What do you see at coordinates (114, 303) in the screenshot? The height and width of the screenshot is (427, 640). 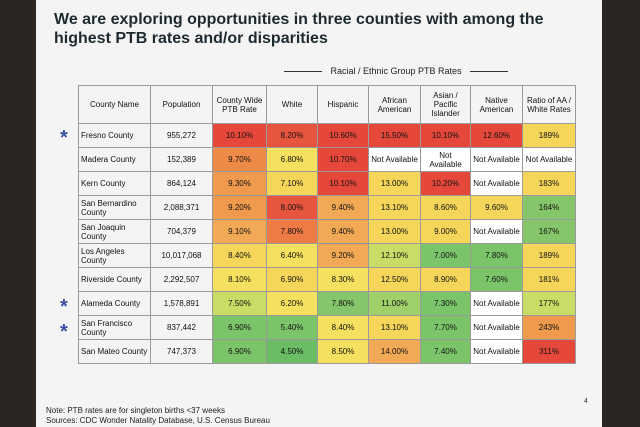 I see `county-name: Alameda County` at bounding box center [114, 303].